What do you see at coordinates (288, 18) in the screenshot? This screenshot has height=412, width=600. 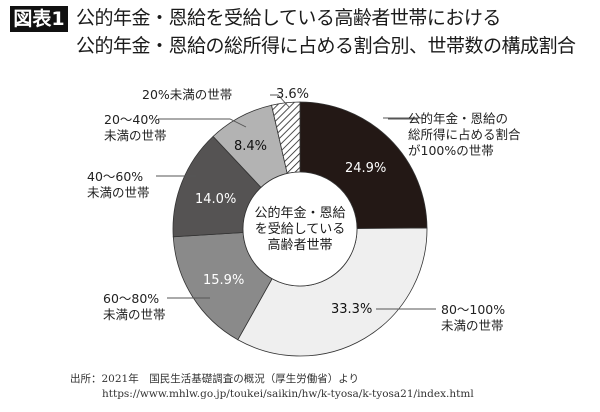 I see `chart-title-line1: 公的年金・恩給を受給している高齢者世帯における` at bounding box center [288, 18].